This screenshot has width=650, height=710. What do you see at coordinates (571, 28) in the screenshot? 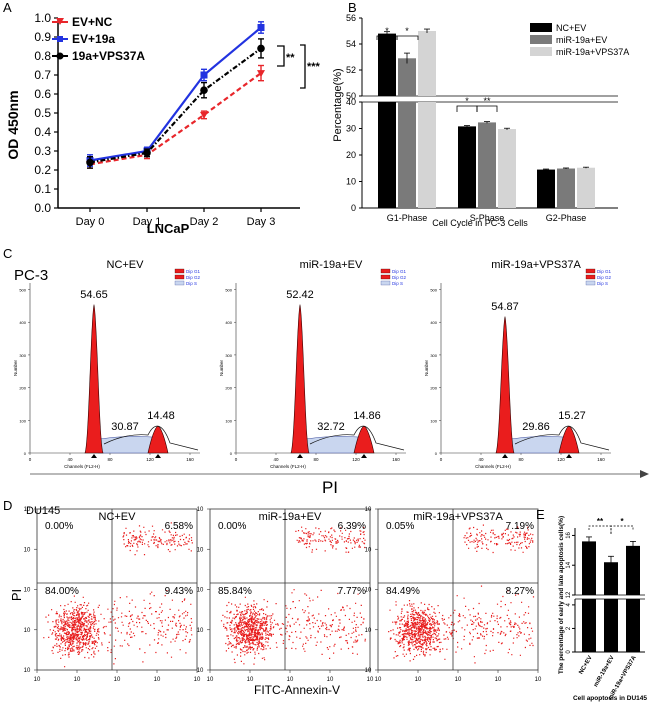
I see `legend-label-nc-ev: NC+EV` at bounding box center [571, 28].